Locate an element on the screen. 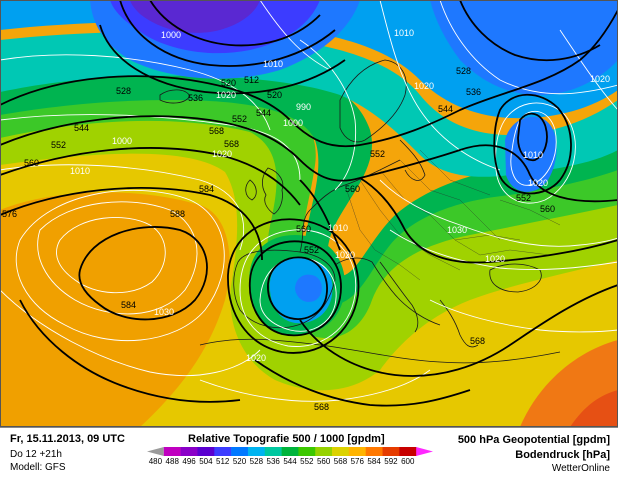 Image resolution: width=618 pixels, height=479 pixels. pressure-label: 990 is located at coordinates (303, 107).